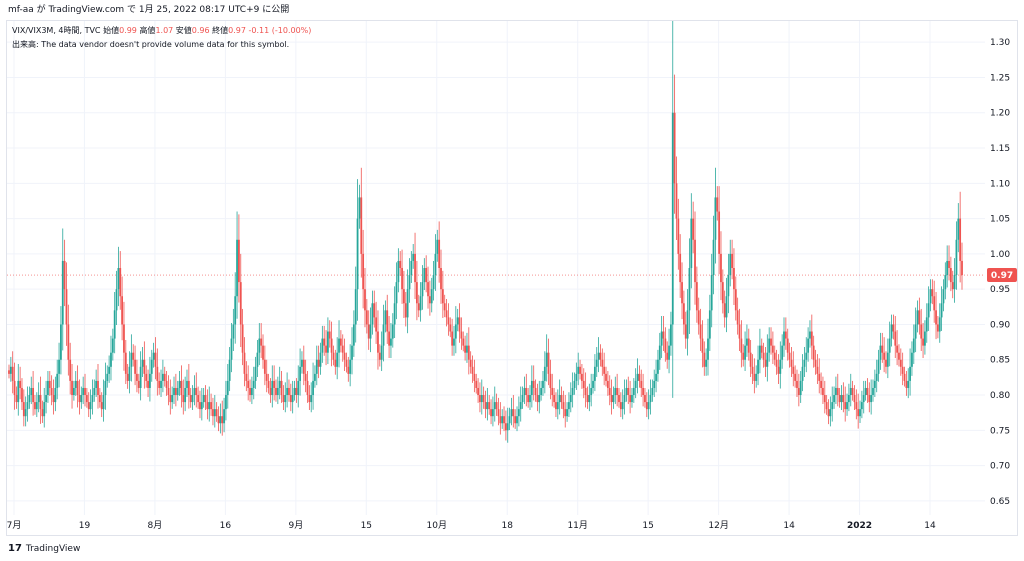 Image resolution: width=1024 pixels, height=561 pixels. I want to click on publish-action: に公開, so click(276, 10).